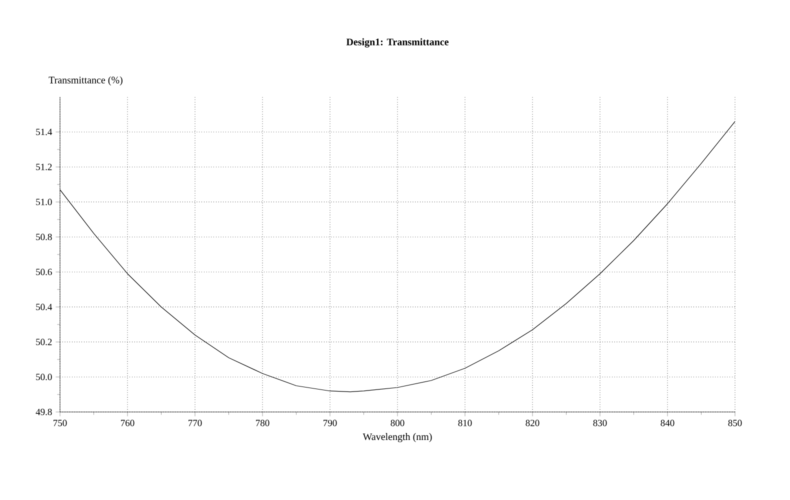 The width and height of the screenshot is (790, 500). Describe the element at coordinates (263, 423) in the screenshot. I see `x-tick-label: 780` at that location.